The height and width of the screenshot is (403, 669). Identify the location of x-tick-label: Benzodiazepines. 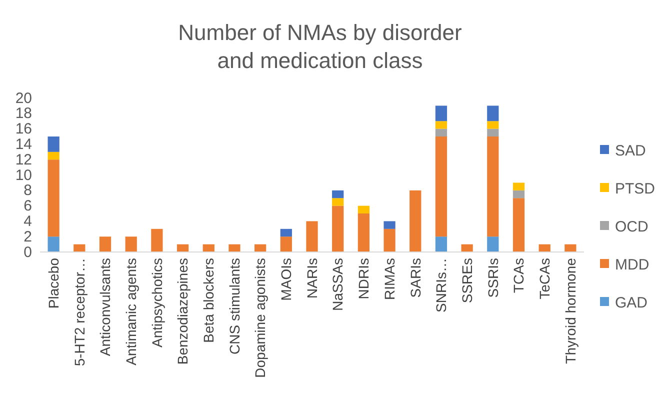
(182, 311).